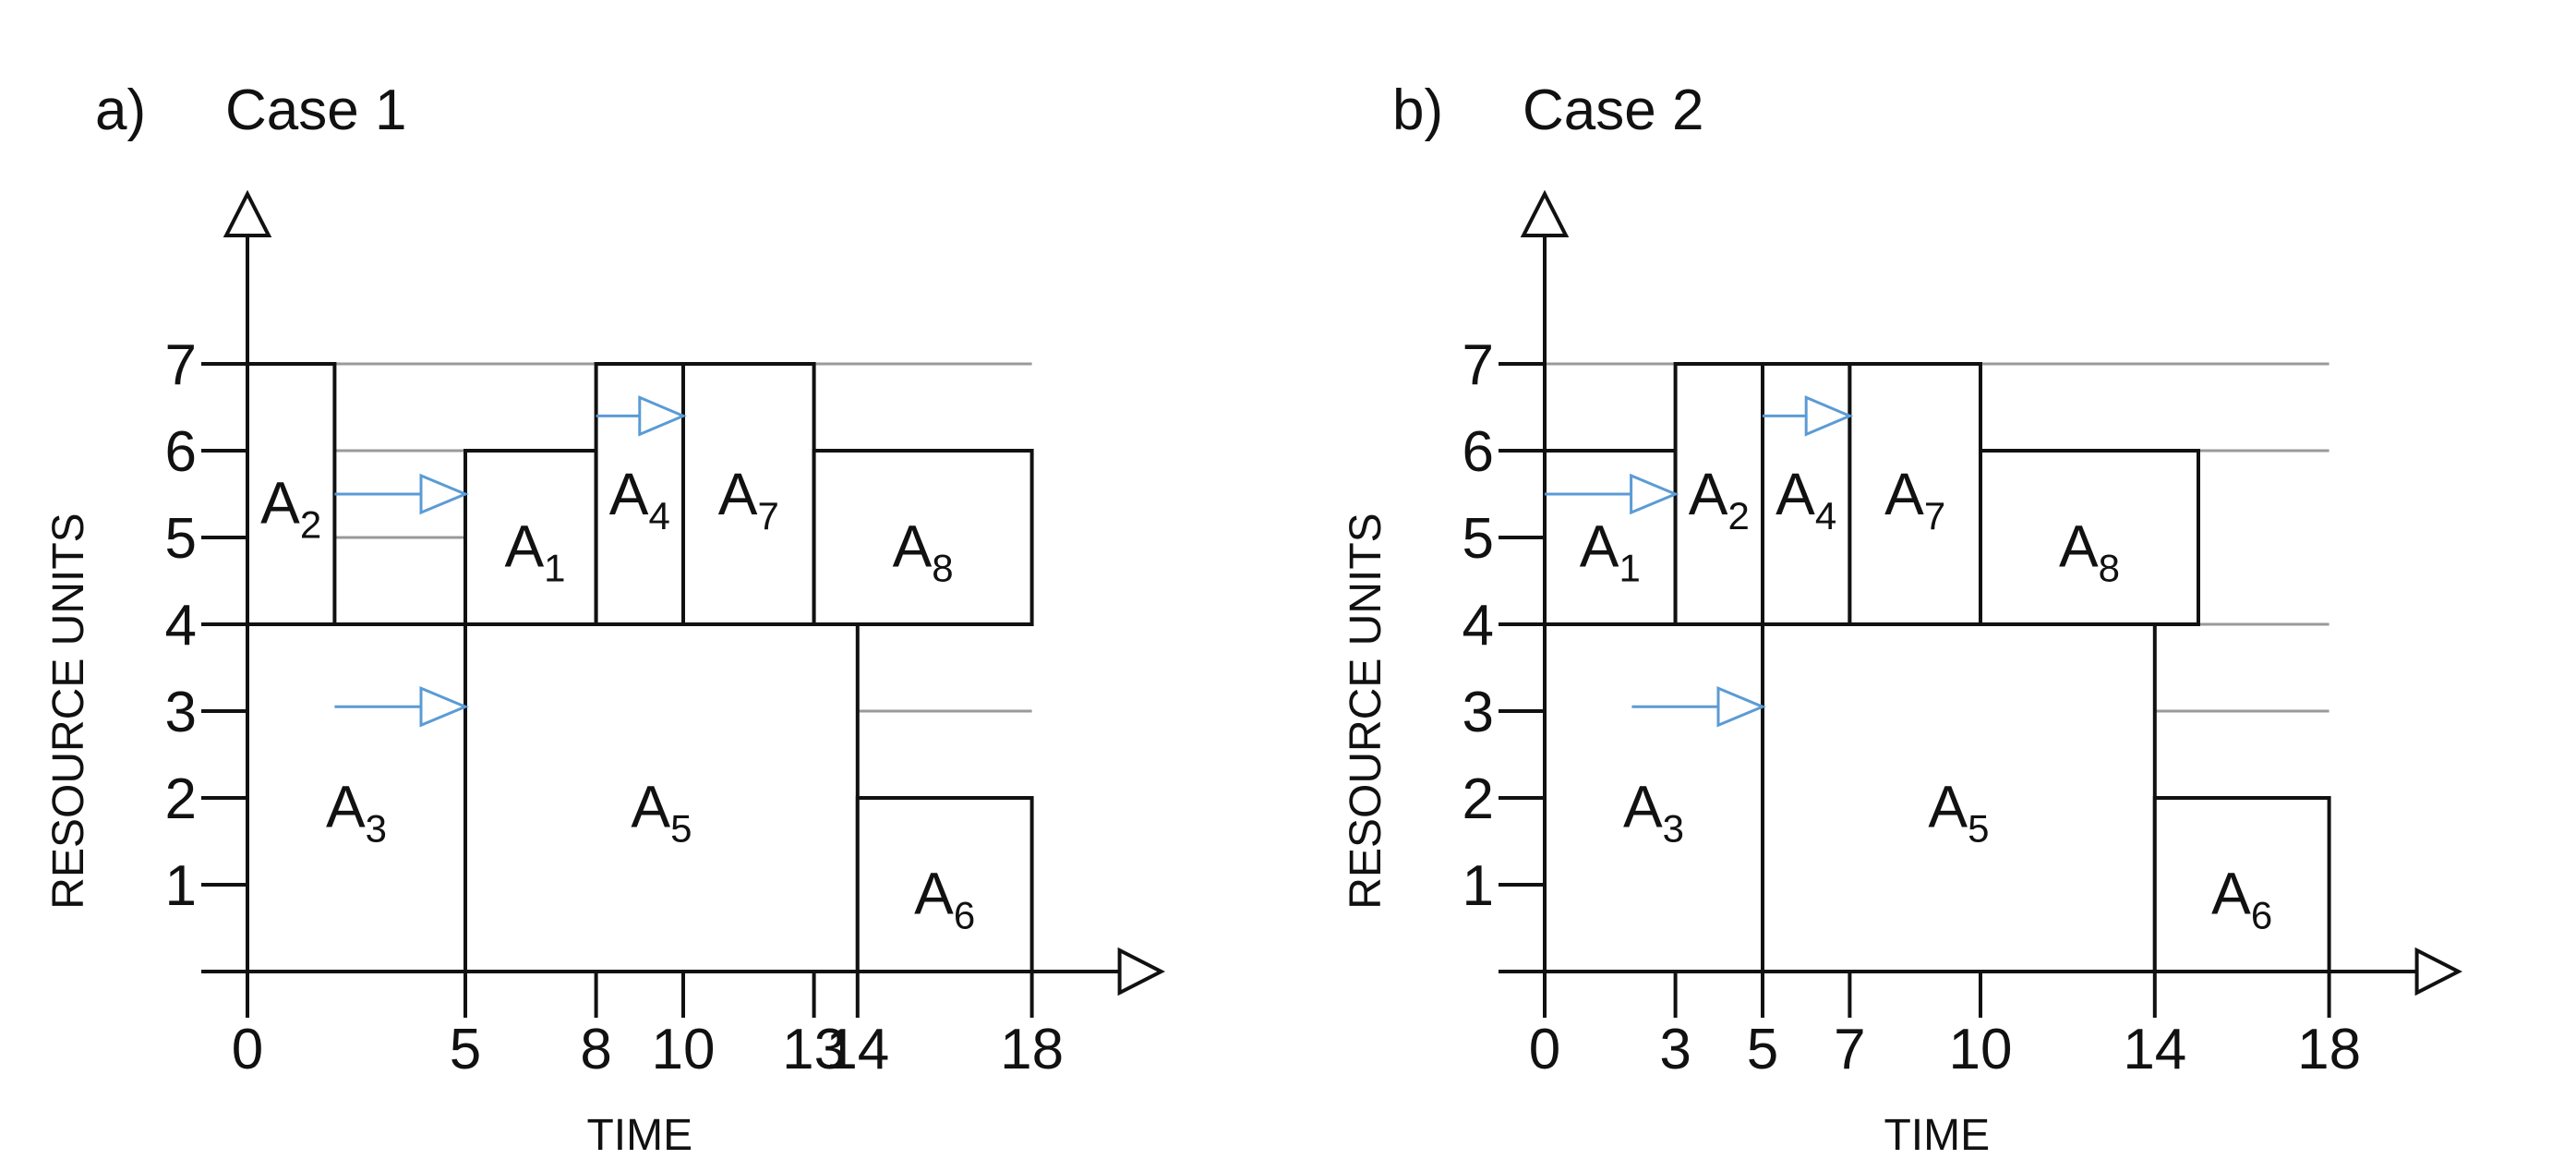  I want to click on x-tick-label: 3, so click(1675, 1049).